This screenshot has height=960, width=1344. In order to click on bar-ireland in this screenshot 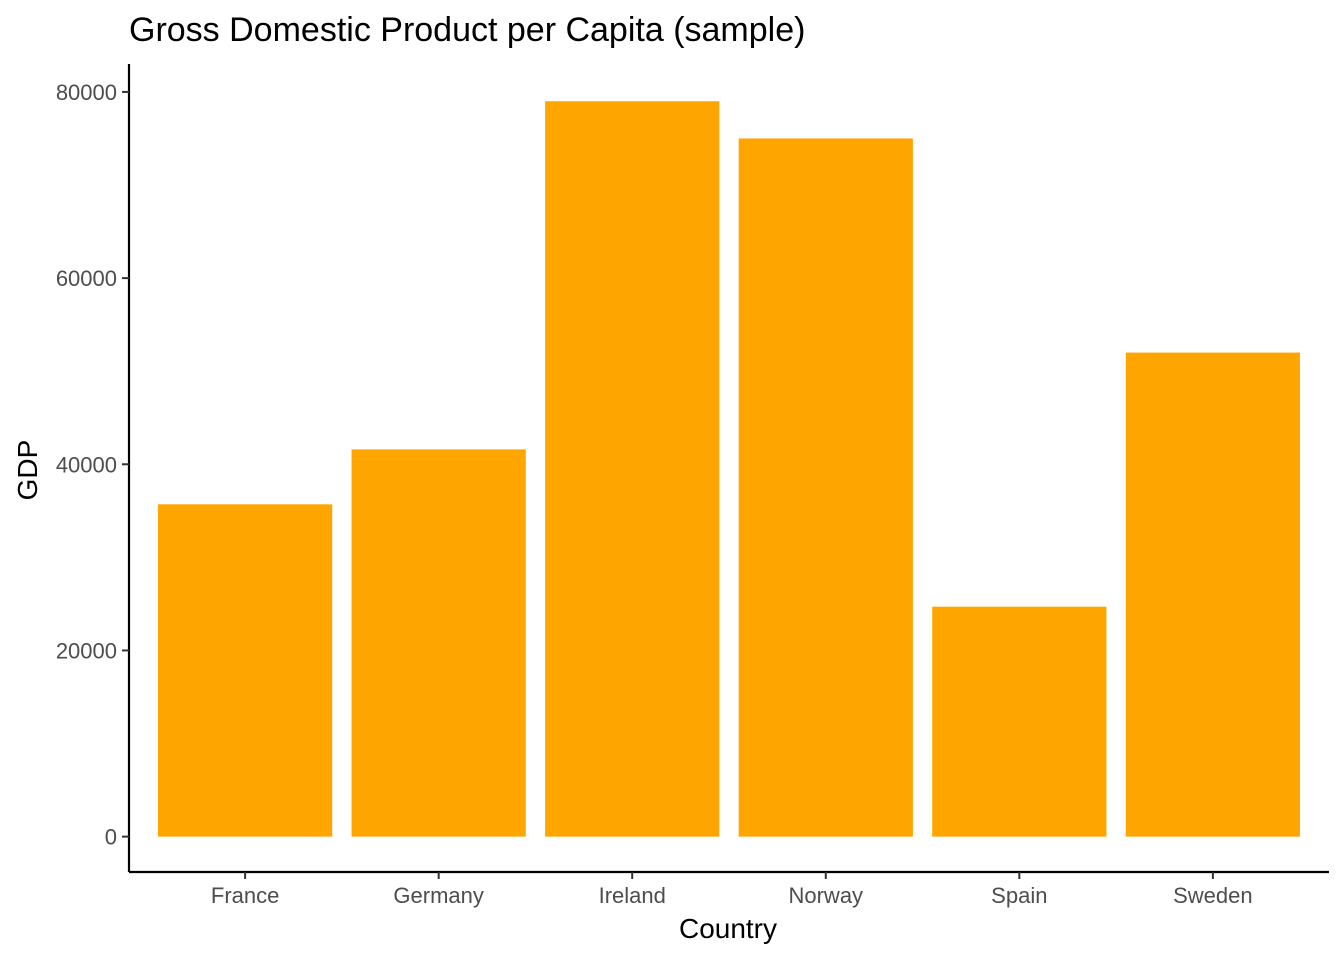, I will do `click(632, 469)`.